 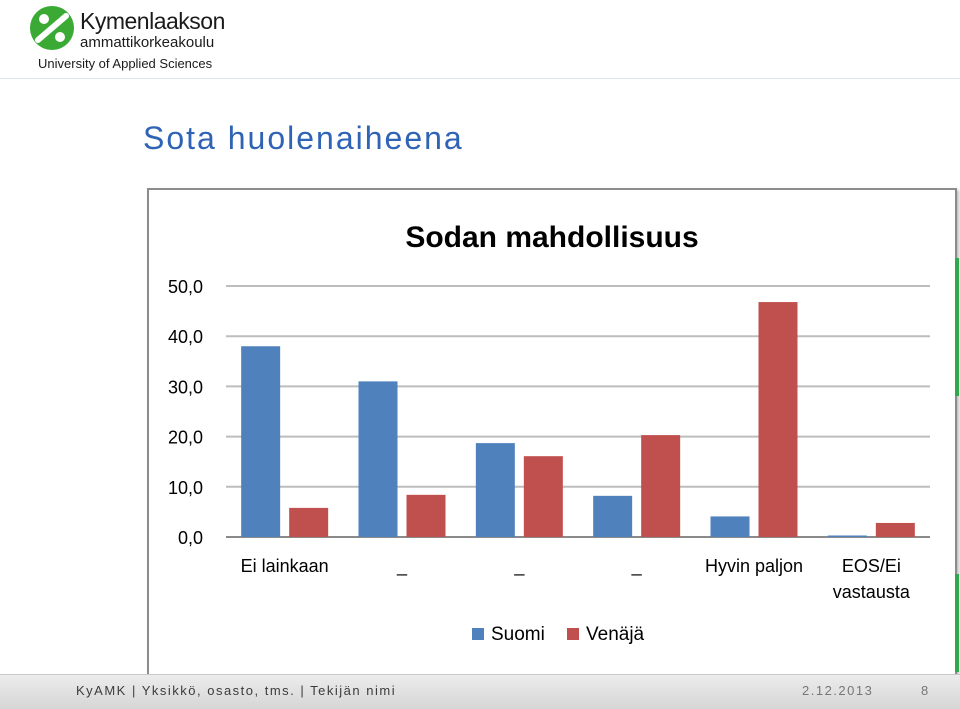 I want to click on page-number: 8, so click(x=925, y=690).